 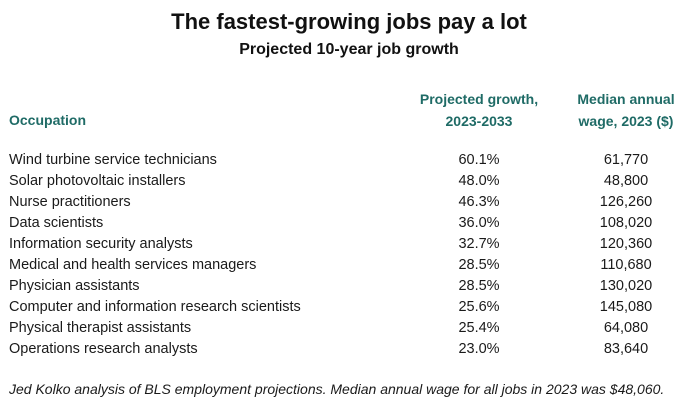 I want to click on column-header-growth-line1: Projected growth,, so click(x=479, y=99).